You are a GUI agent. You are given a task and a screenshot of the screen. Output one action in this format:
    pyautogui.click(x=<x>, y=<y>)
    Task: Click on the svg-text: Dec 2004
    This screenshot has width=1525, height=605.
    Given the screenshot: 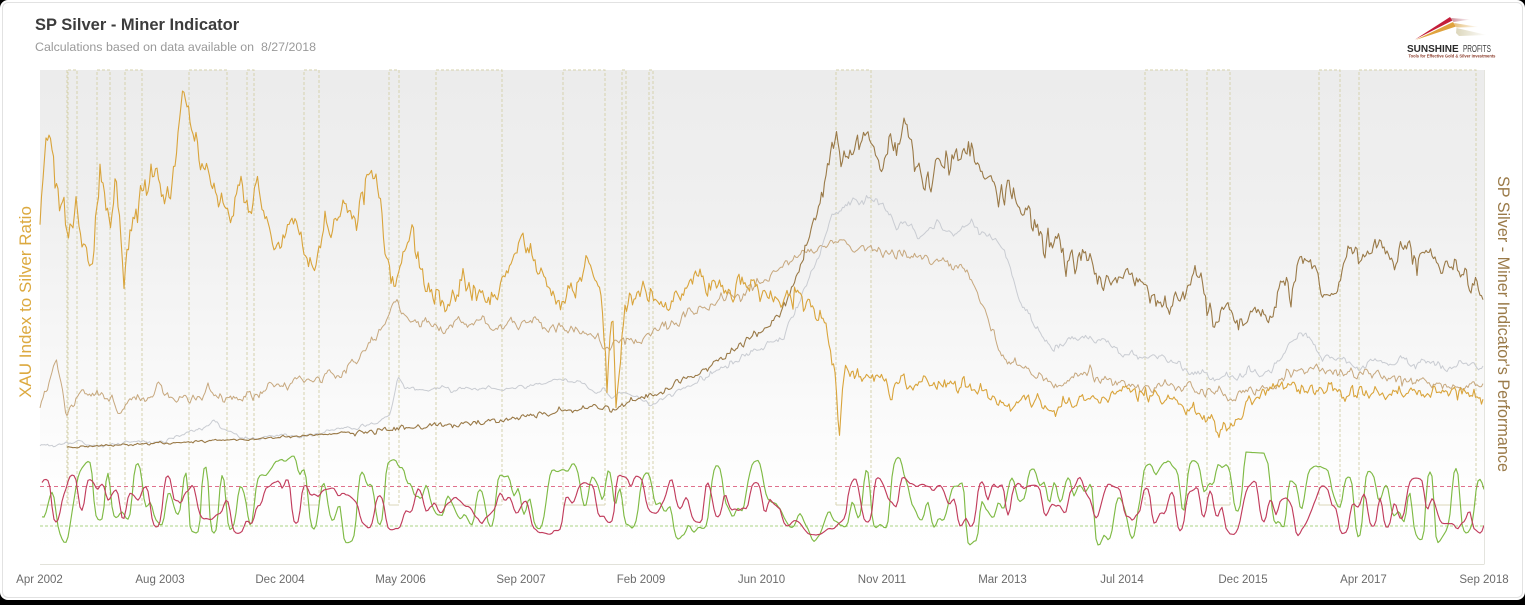 What is the action you would take?
    pyautogui.click(x=280, y=580)
    